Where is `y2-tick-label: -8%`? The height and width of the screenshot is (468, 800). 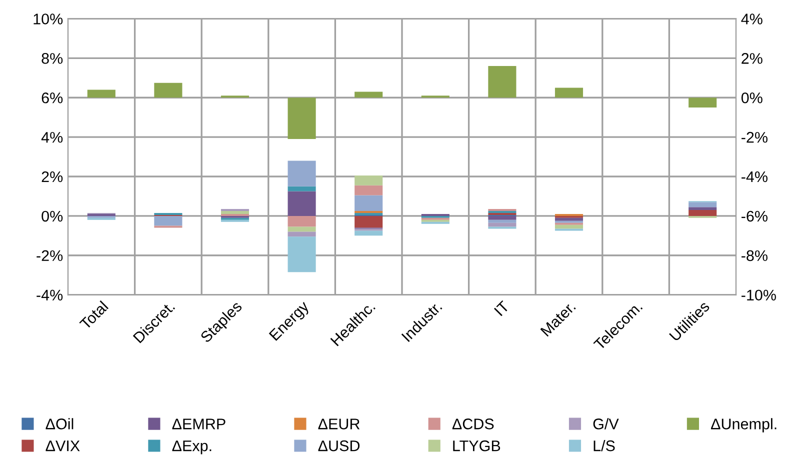
y2-tick-label: -8% is located at coordinates (755, 256).